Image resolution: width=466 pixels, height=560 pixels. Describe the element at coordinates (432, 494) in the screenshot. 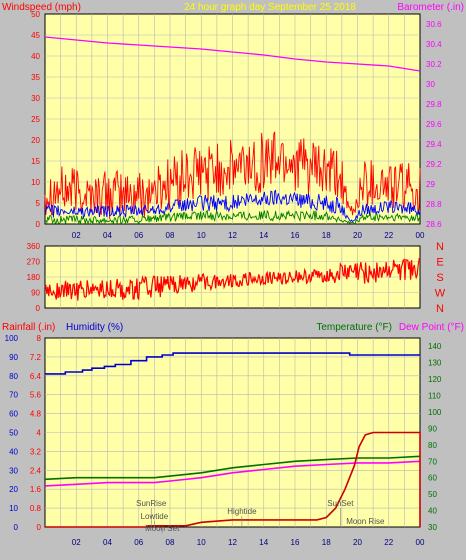

I see `temperature-y-tick-label: 50` at that location.